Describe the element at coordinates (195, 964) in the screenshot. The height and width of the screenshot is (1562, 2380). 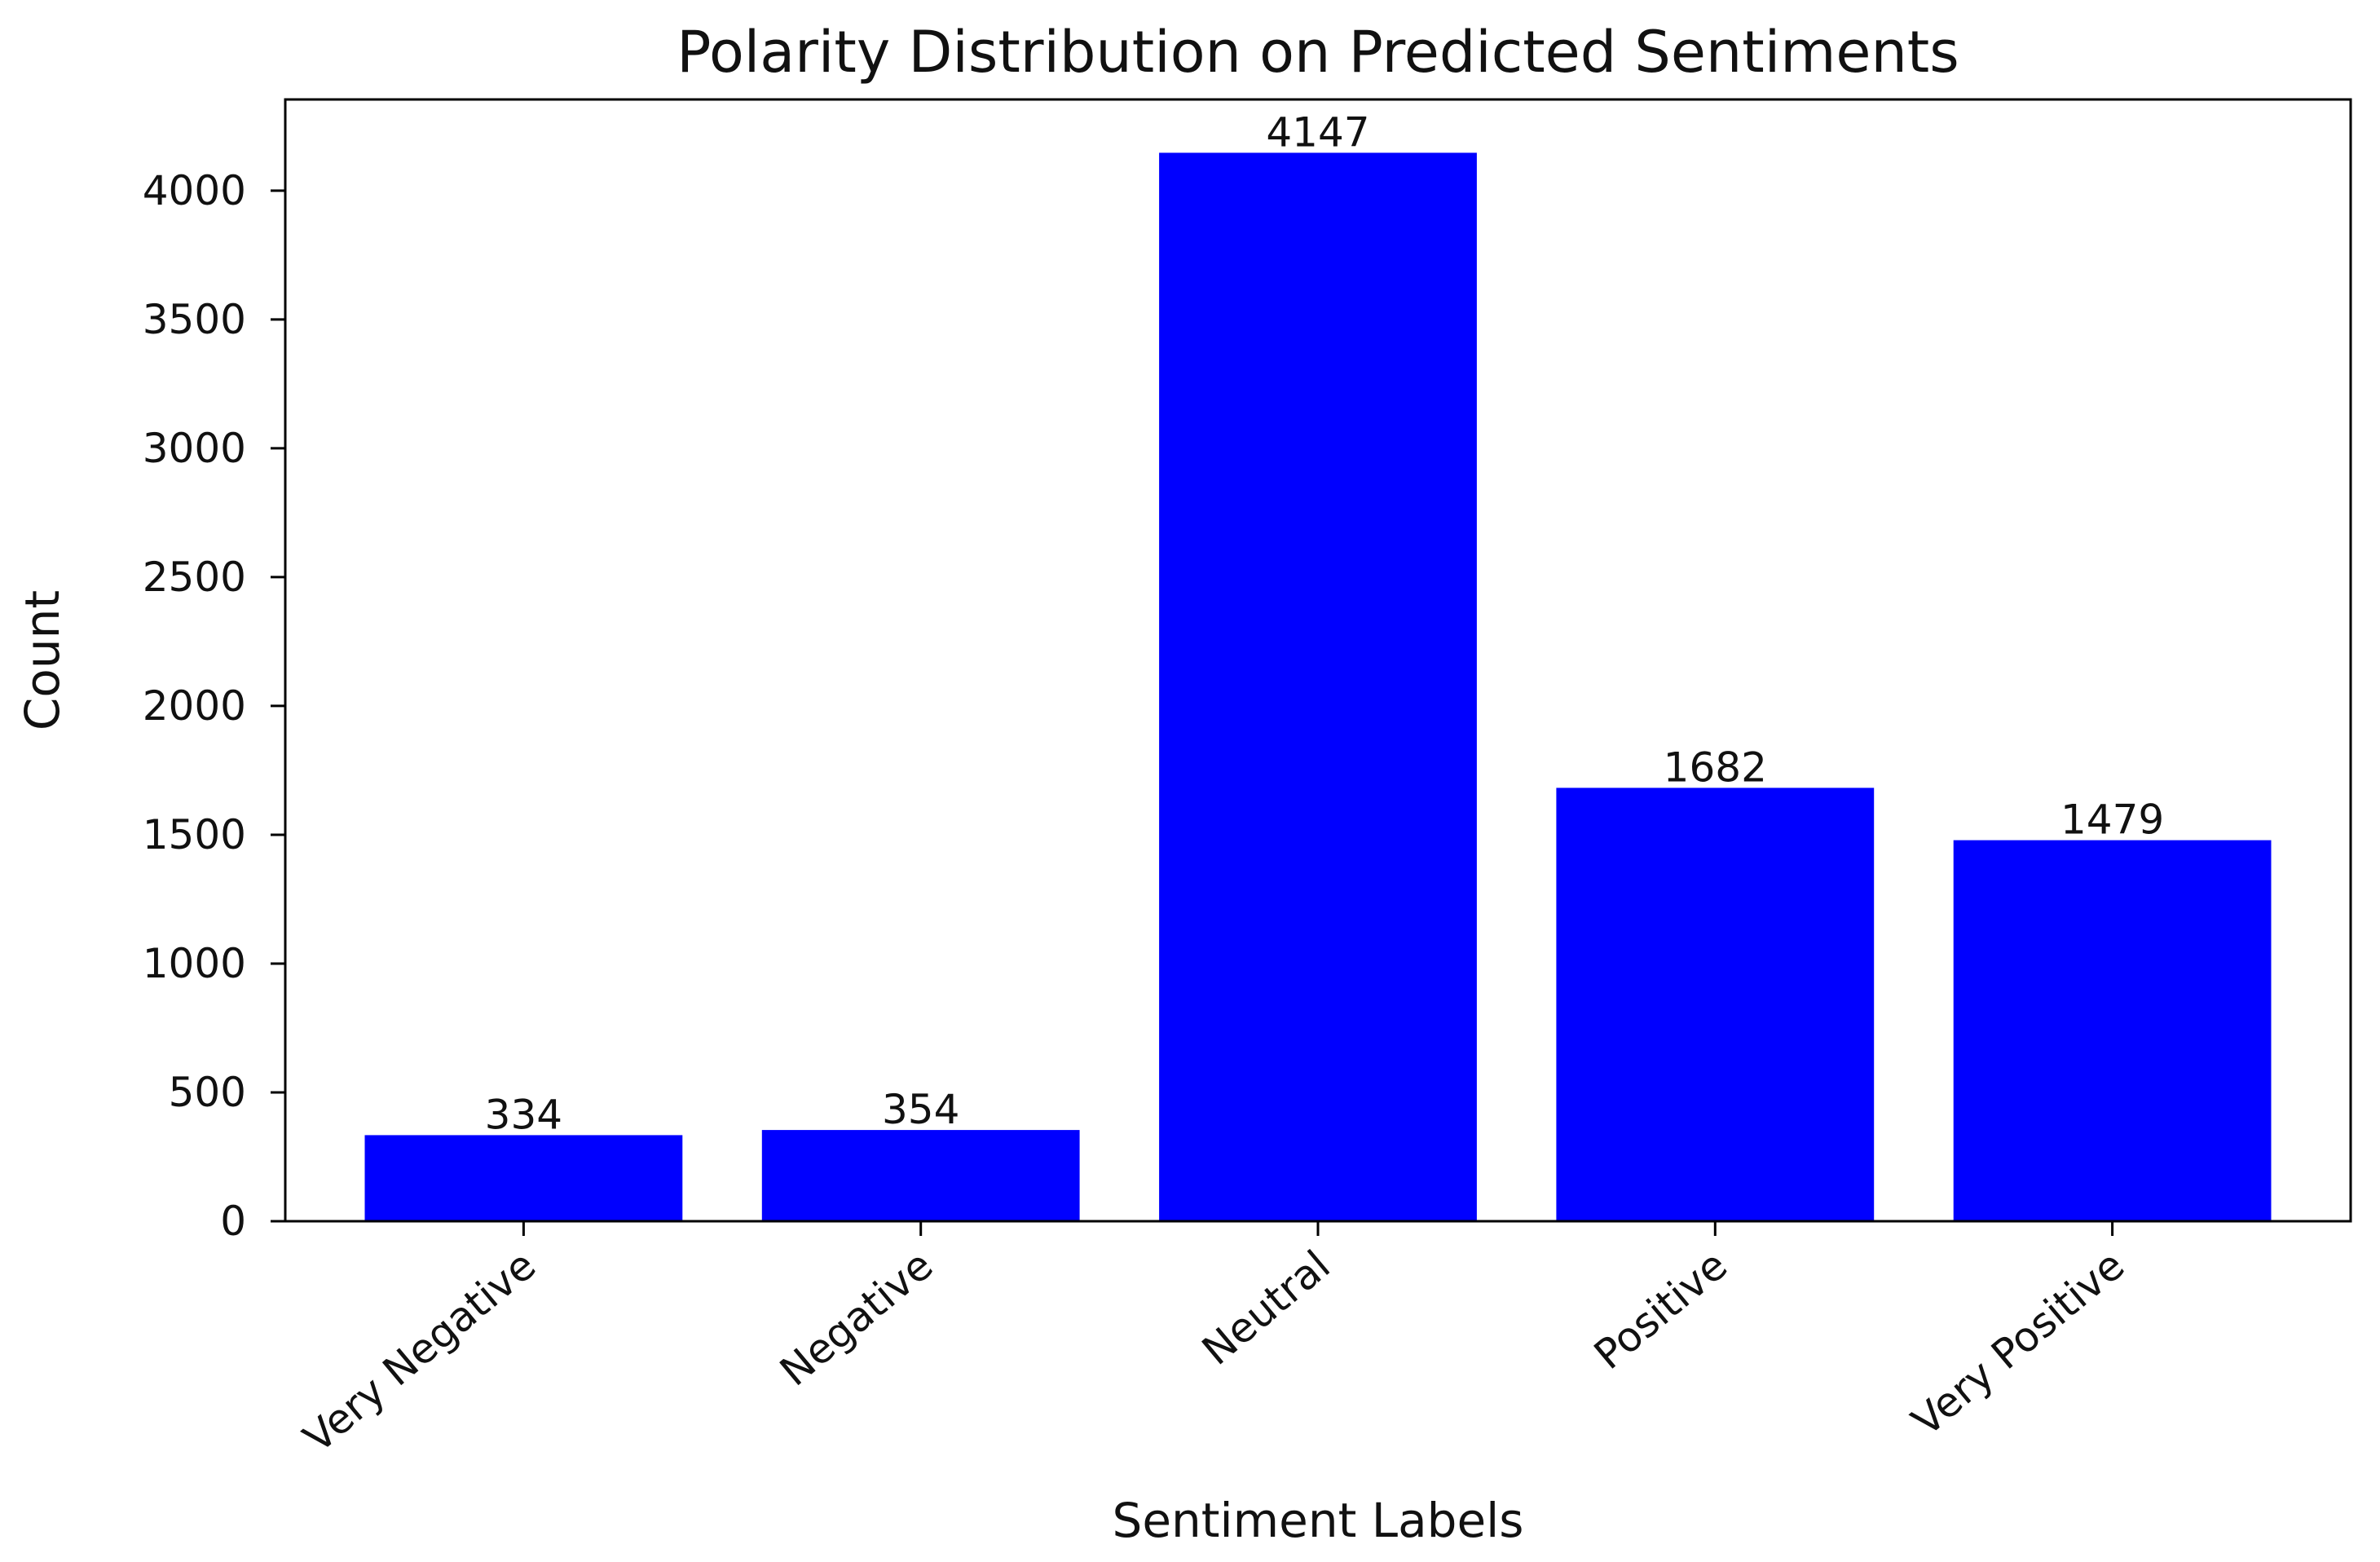
I see `y-tick-label: 1000` at that location.